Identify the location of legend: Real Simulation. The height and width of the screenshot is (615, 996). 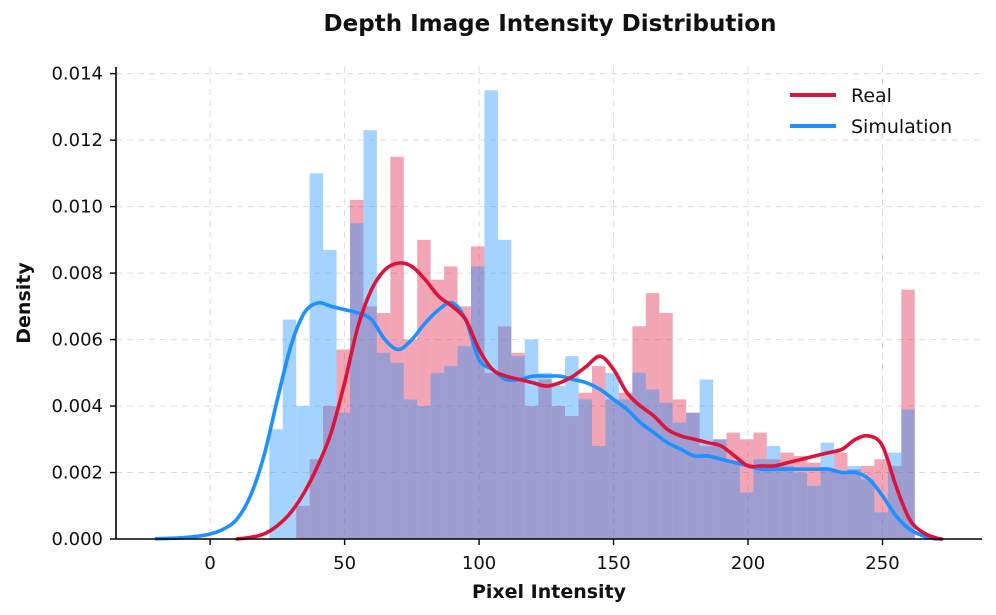
(871, 111).